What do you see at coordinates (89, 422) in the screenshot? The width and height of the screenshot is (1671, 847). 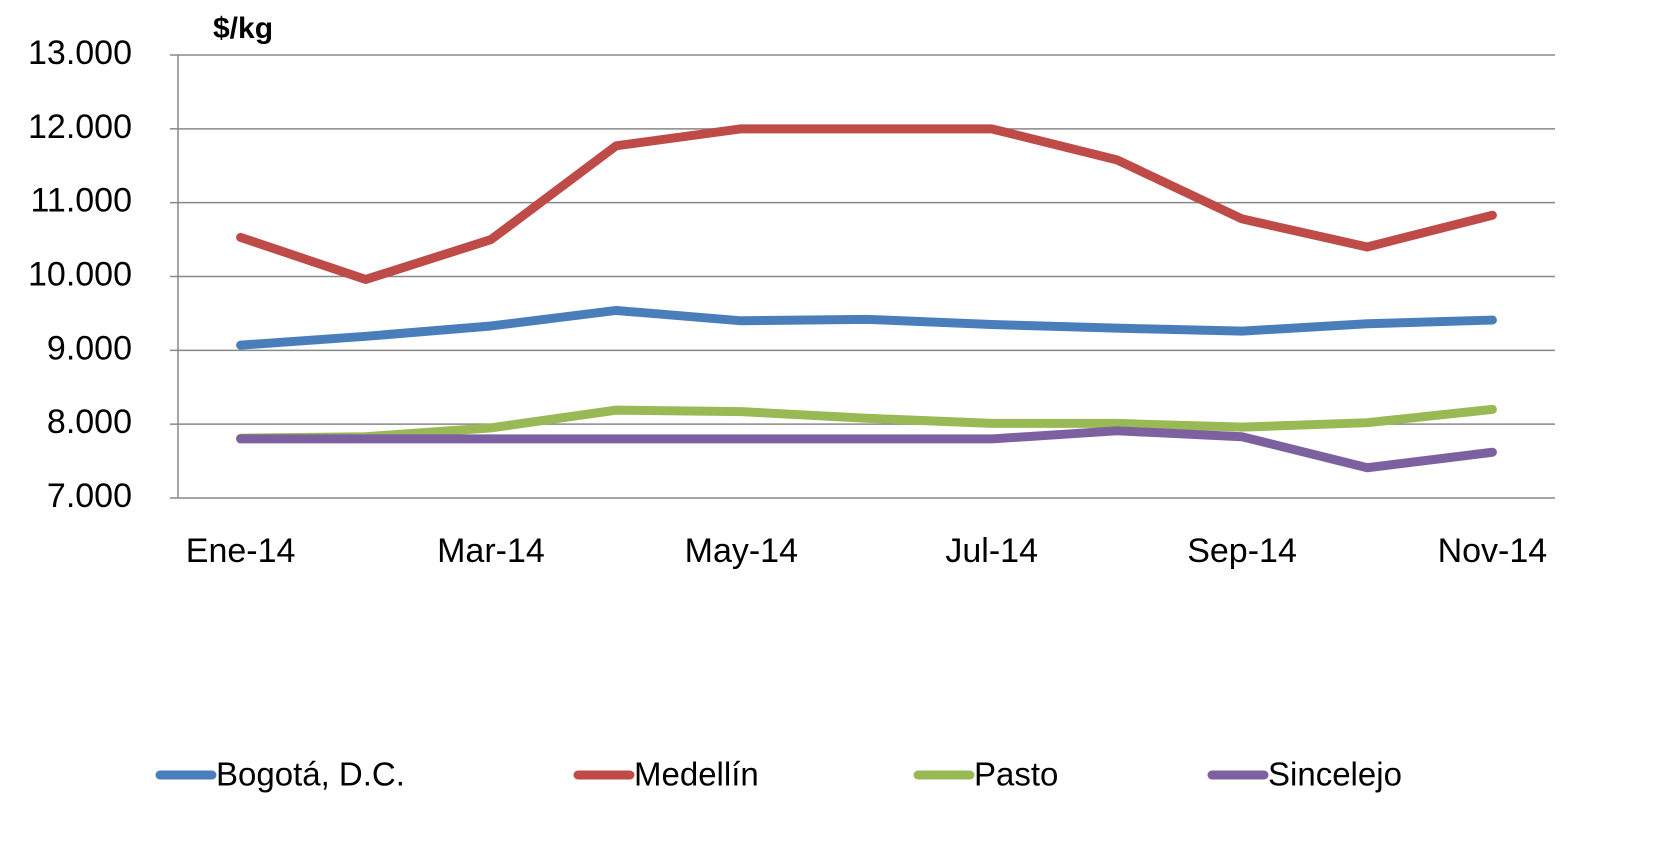 I see `y-tick-label: 8.000` at bounding box center [89, 422].